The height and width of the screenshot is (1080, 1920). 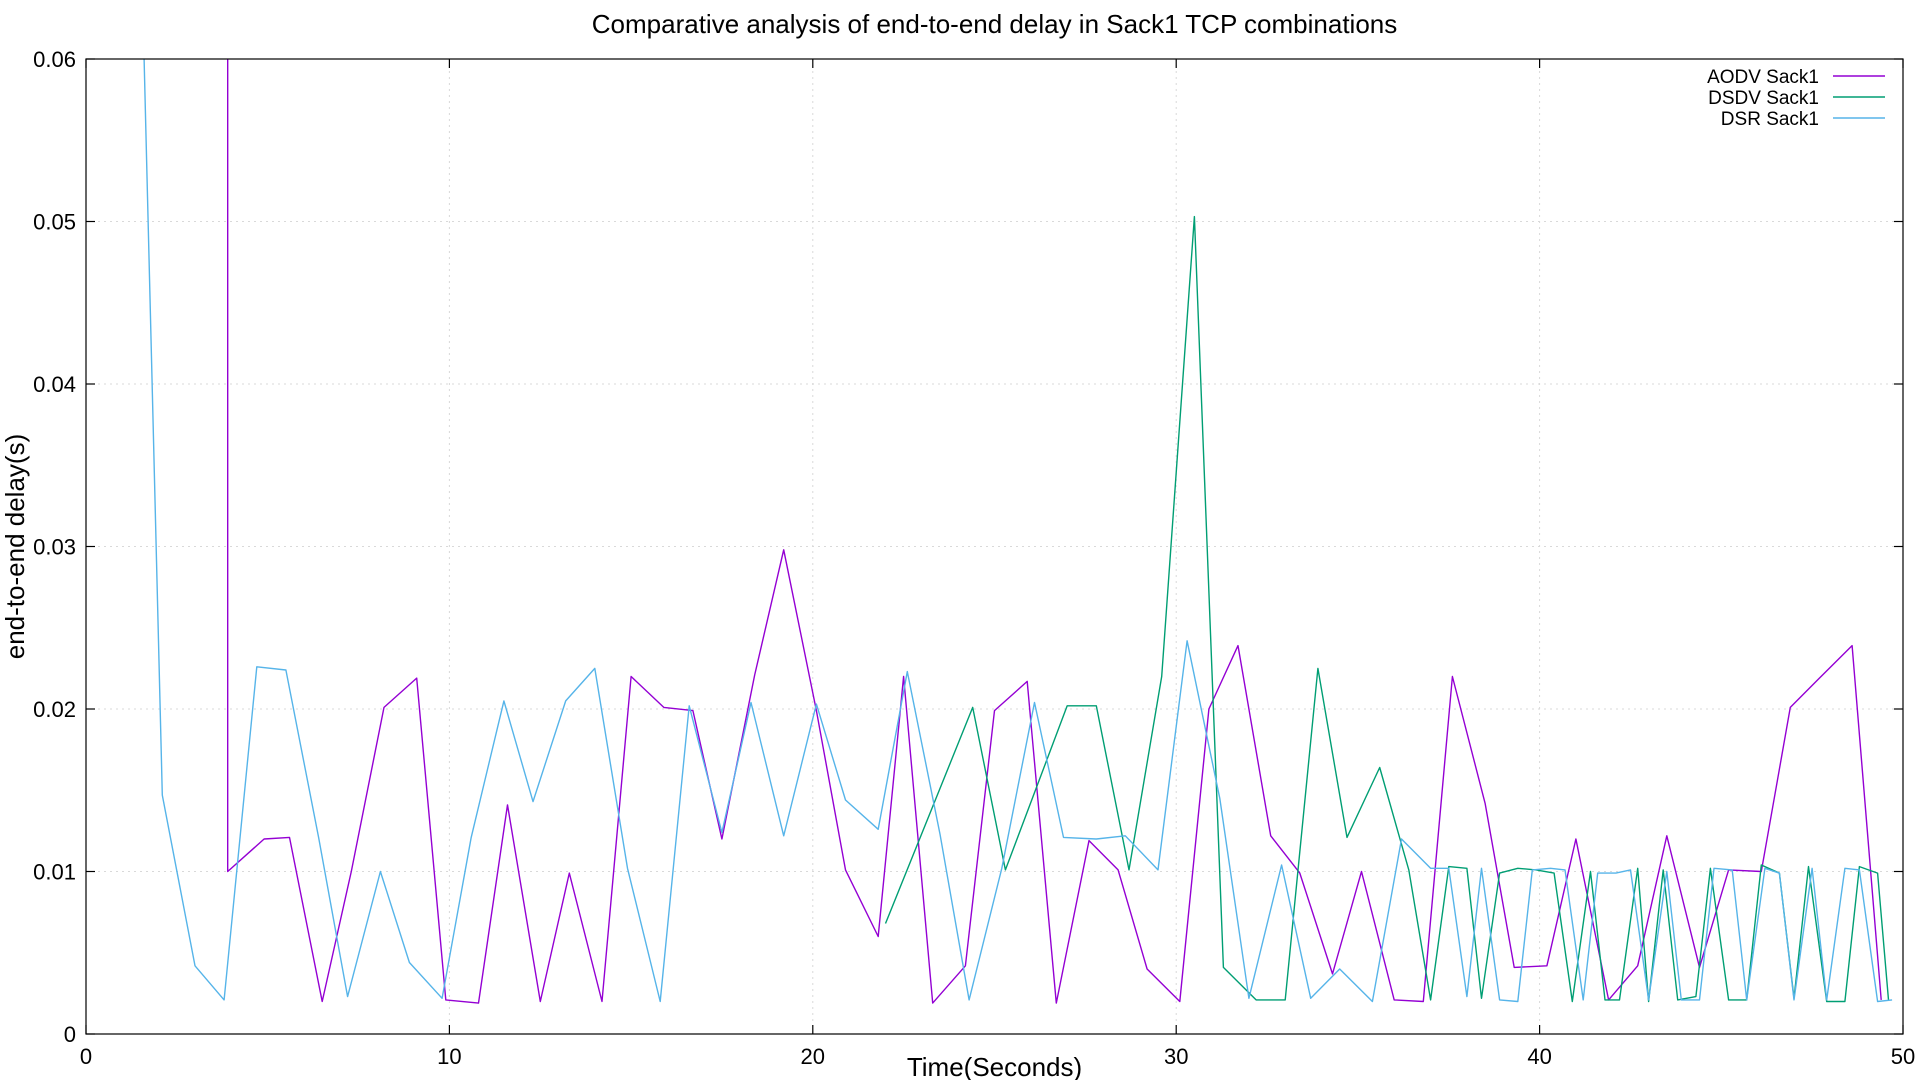 I want to click on x-tick-label: 50, so click(x=1903, y=1056).